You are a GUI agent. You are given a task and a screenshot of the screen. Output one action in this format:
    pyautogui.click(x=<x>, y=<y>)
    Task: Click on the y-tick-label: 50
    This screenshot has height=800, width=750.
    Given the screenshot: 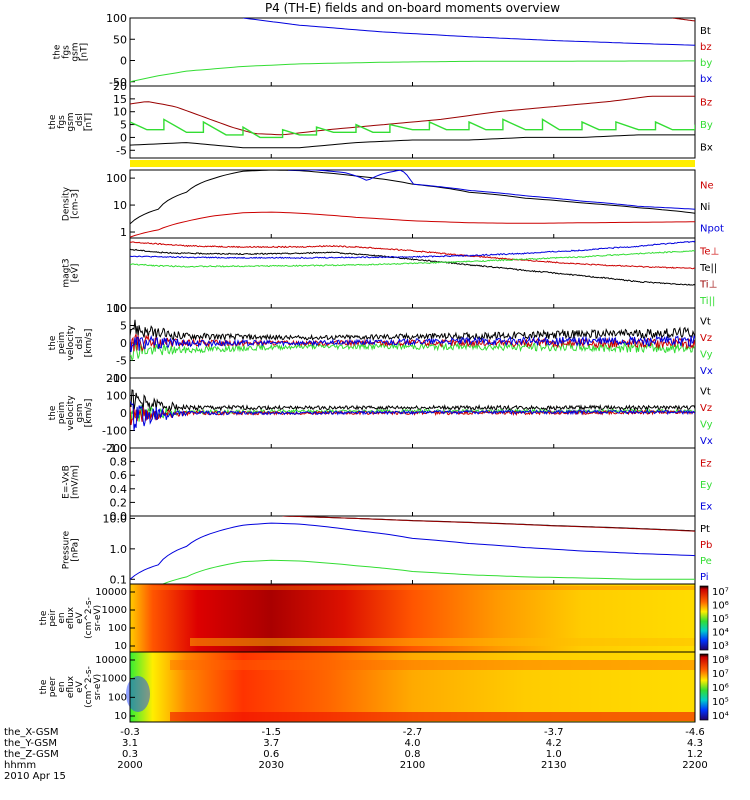 What is the action you would take?
    pyautogui.click(x=120, y=39)
    